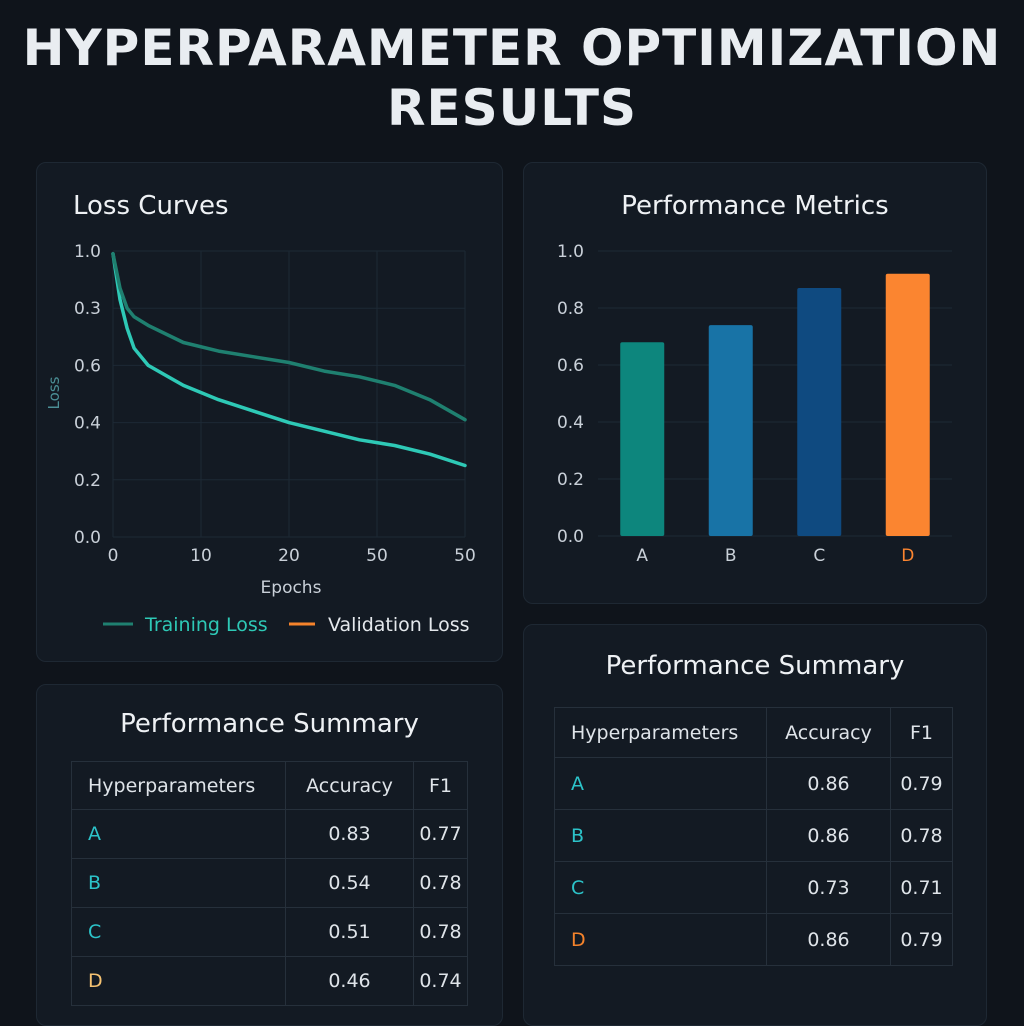  Describe the element at coordinates (289, 556) in the screenshot. I see `x-tick-label: 20` at that location.